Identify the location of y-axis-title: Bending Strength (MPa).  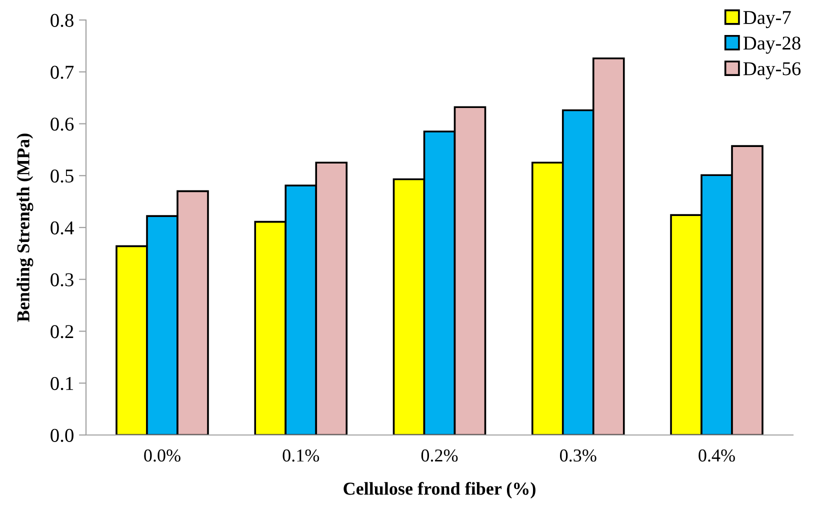
(25, 228).